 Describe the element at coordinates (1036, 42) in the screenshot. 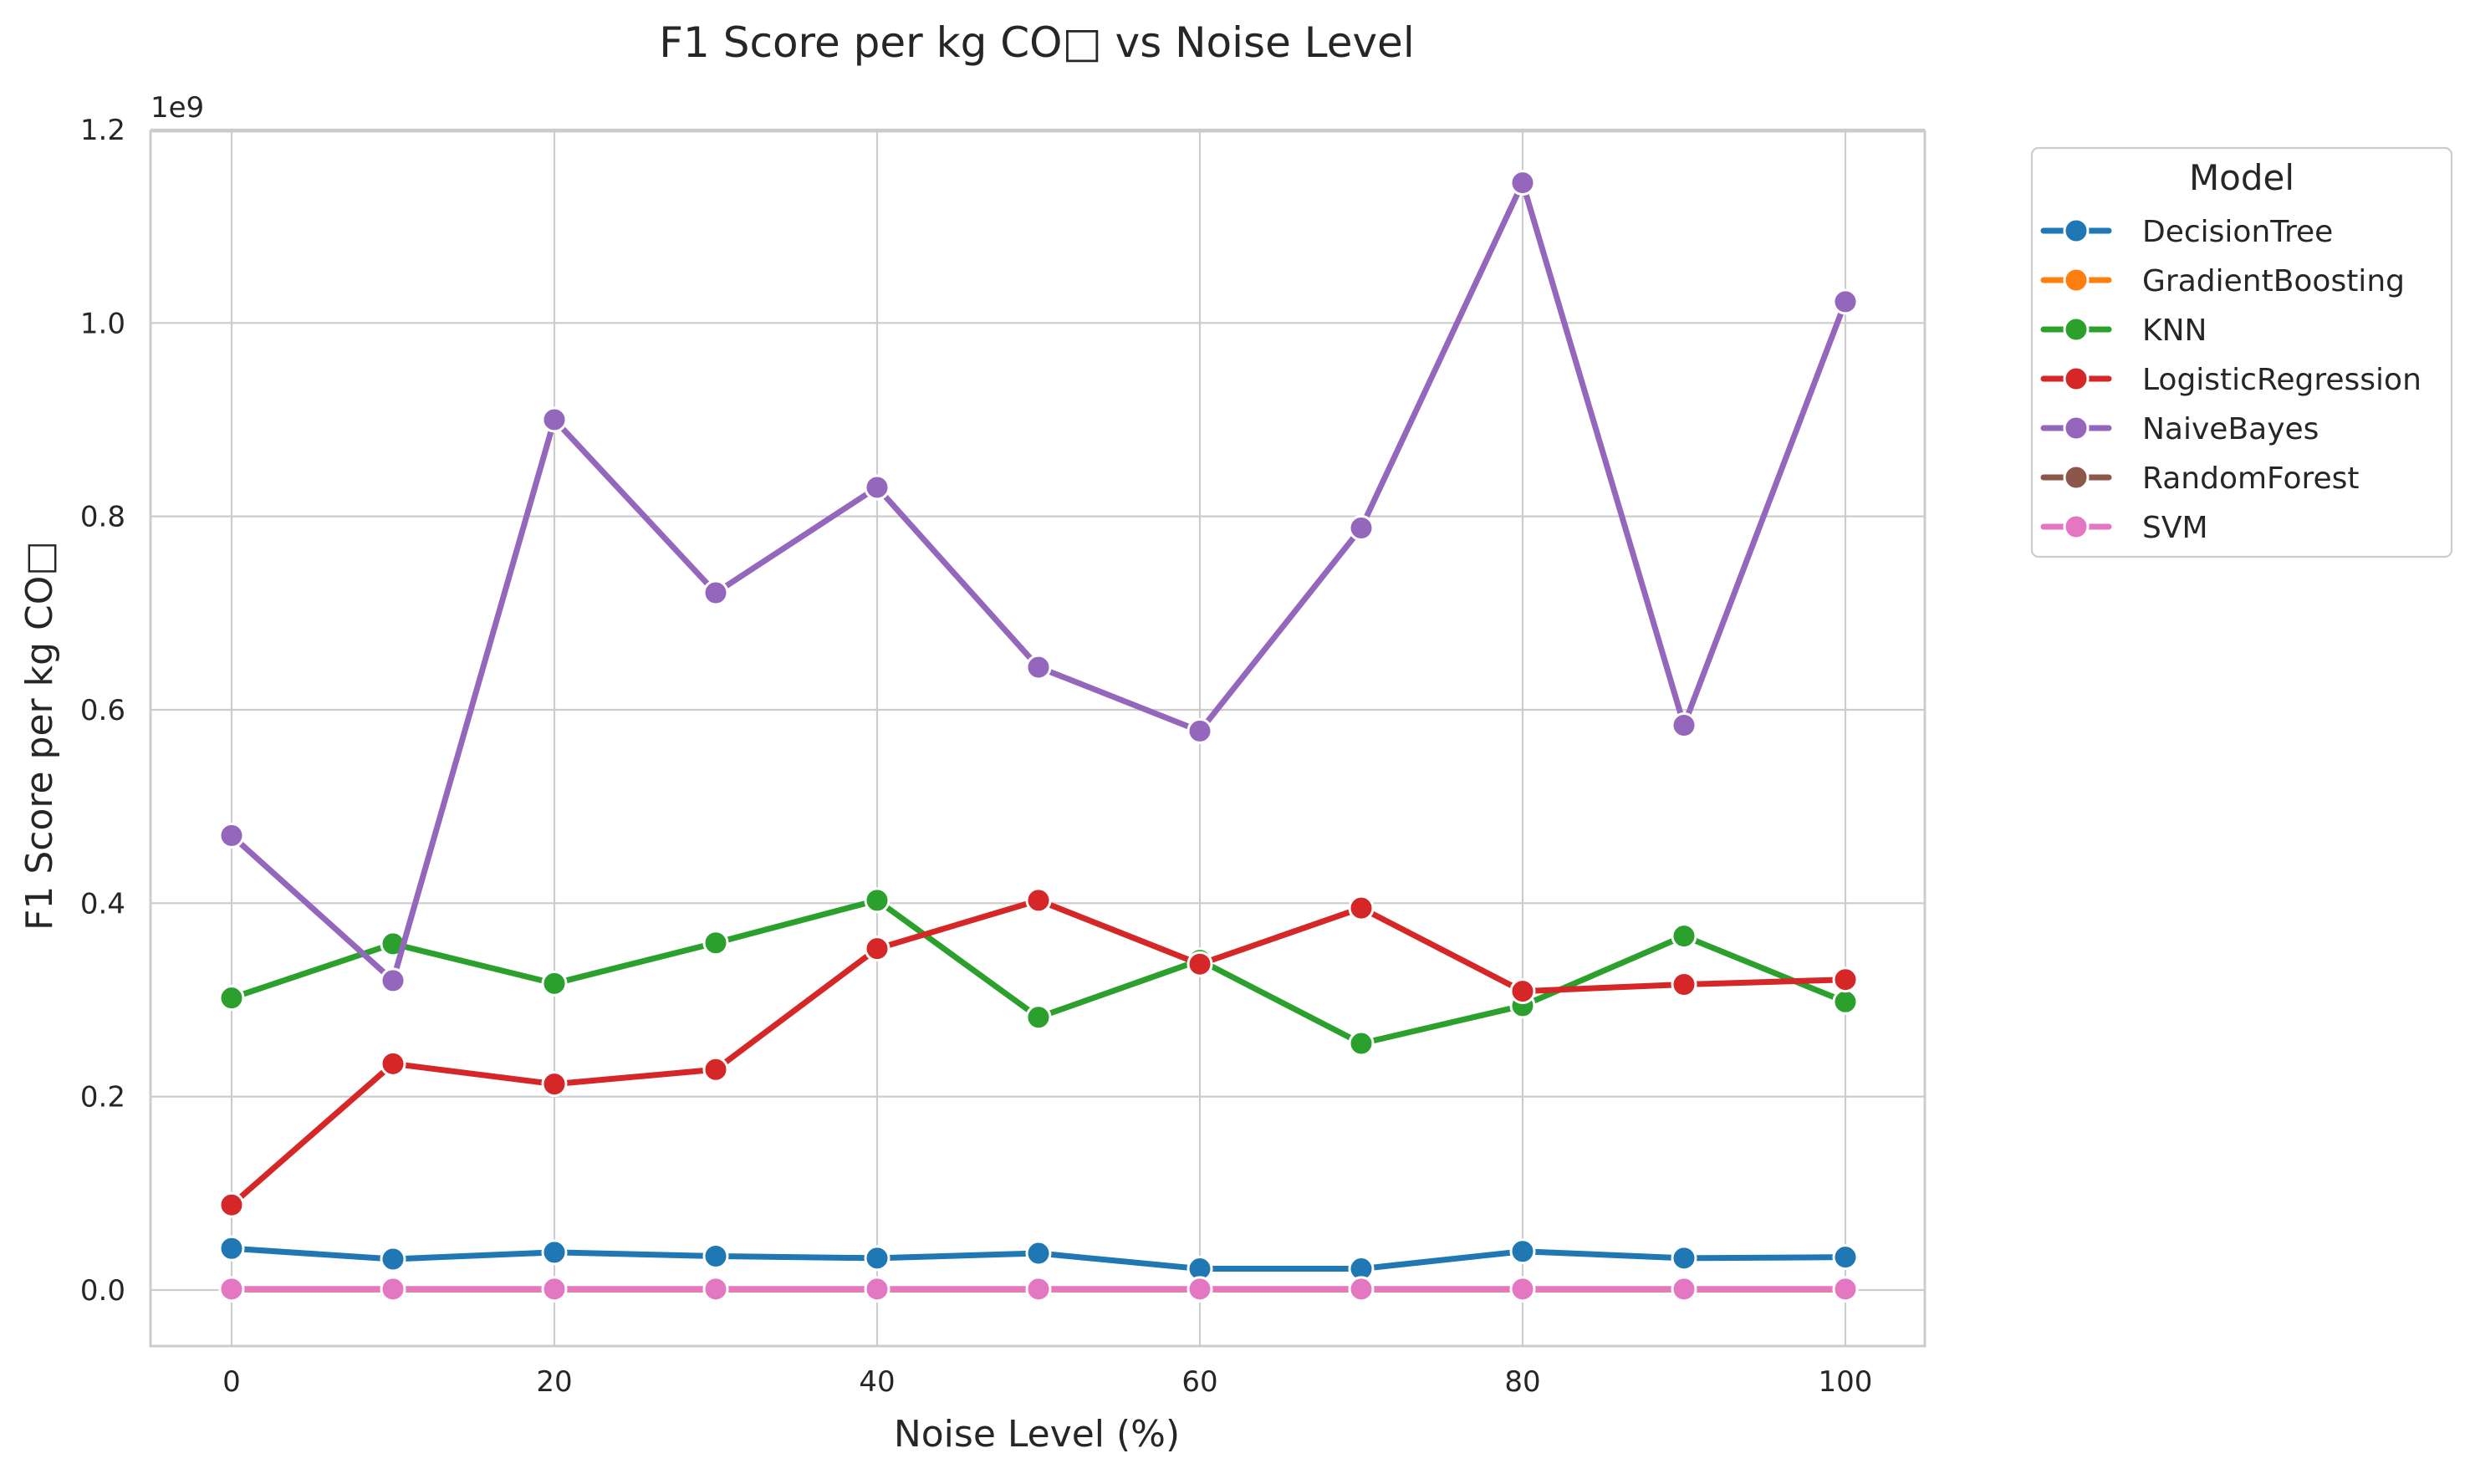

I see `chart-title: F1 Score per kg CO□ vs Noise Level` at that location.